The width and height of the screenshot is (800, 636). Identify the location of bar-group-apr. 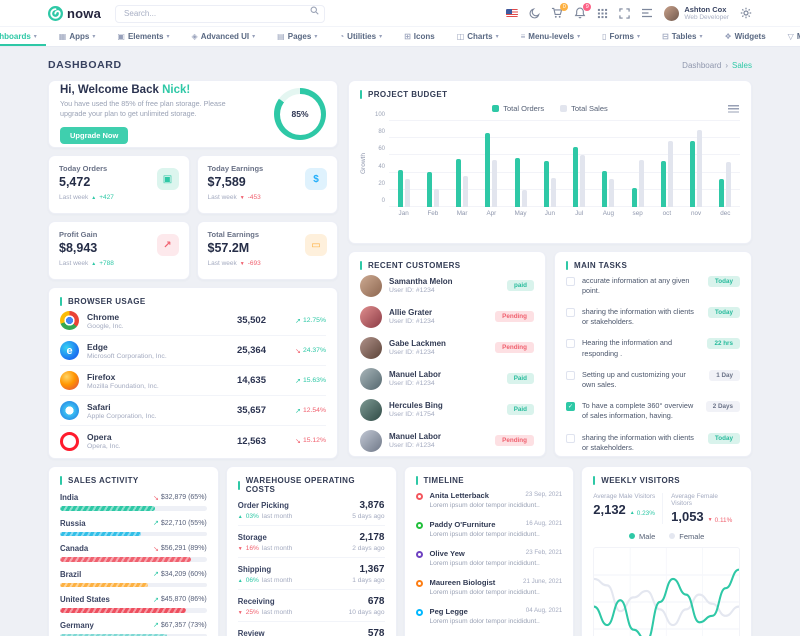
(491, 164).